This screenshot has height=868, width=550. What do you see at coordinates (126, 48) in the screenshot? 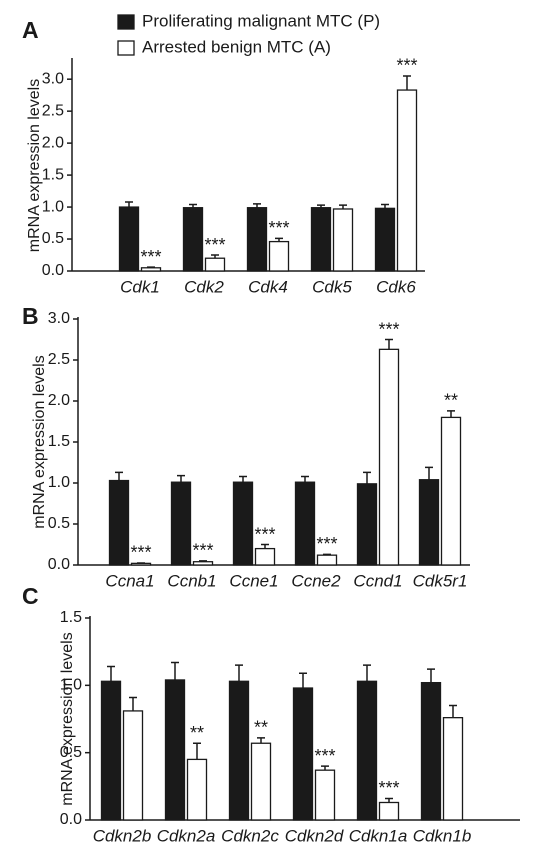
I see `legend-swatch` at bounding box center [126, 48].